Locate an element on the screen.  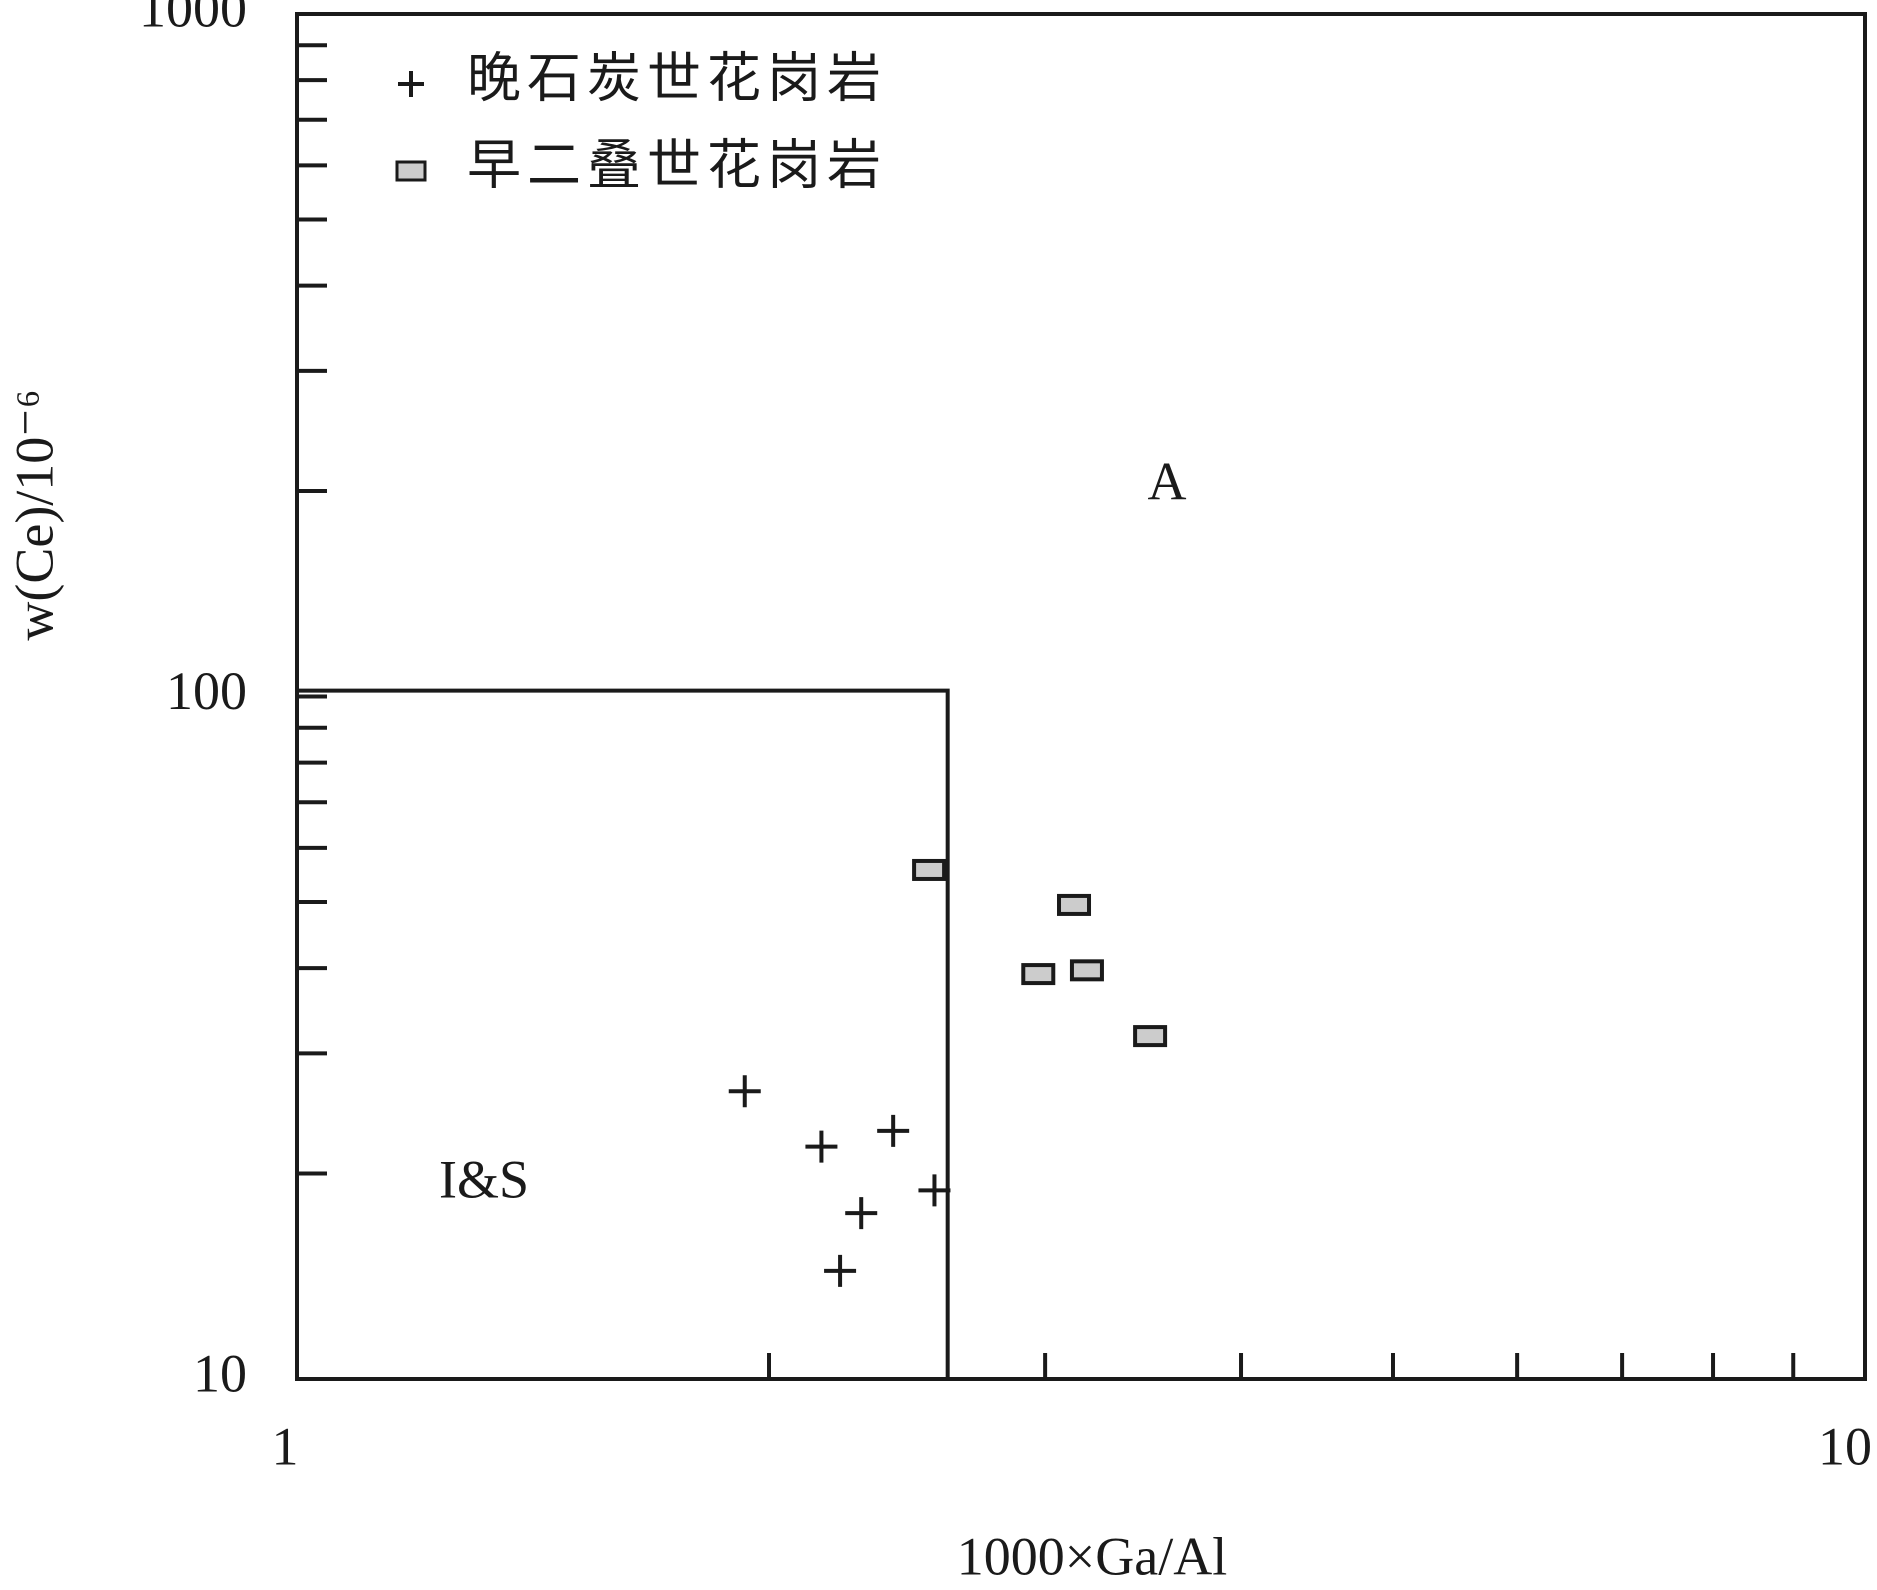
x-axis-title: 1000×Ga/Al is located at coordinates (1092, 1556).